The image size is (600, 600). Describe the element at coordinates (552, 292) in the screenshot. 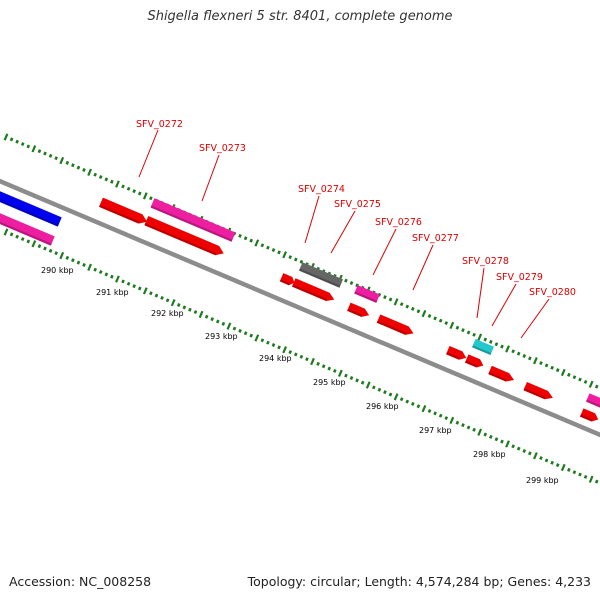

I see `gene-label-sfv-0280: SFV_0280` at that location.